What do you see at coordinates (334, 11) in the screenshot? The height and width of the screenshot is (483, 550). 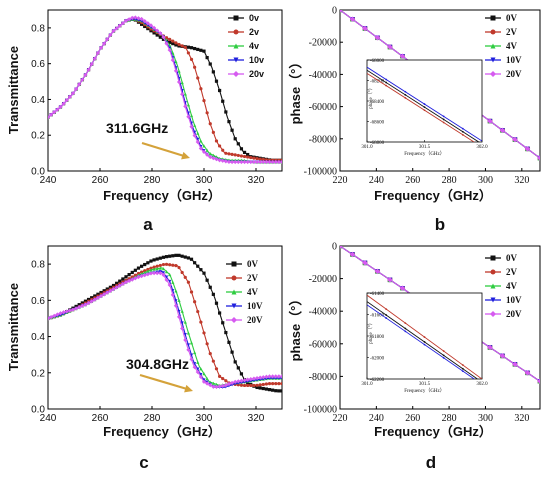 I see `y-tick-label: 0` at bounding box center [334, 11].